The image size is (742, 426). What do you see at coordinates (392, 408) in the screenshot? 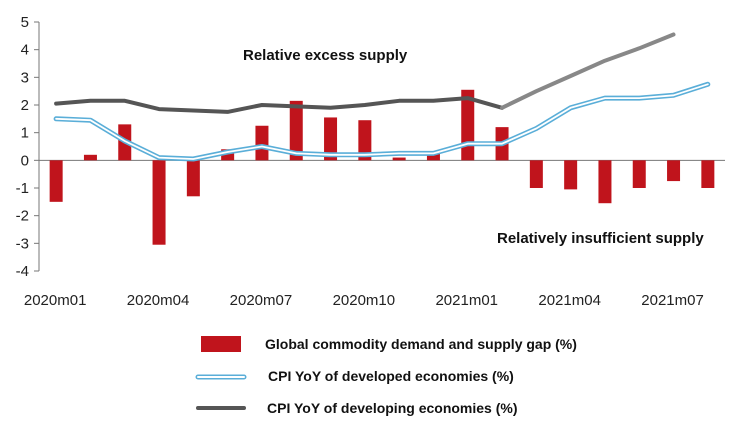
I see `legend-label-developing: CPI YoY of developing economies (%)` at bounding box center [392, 408].